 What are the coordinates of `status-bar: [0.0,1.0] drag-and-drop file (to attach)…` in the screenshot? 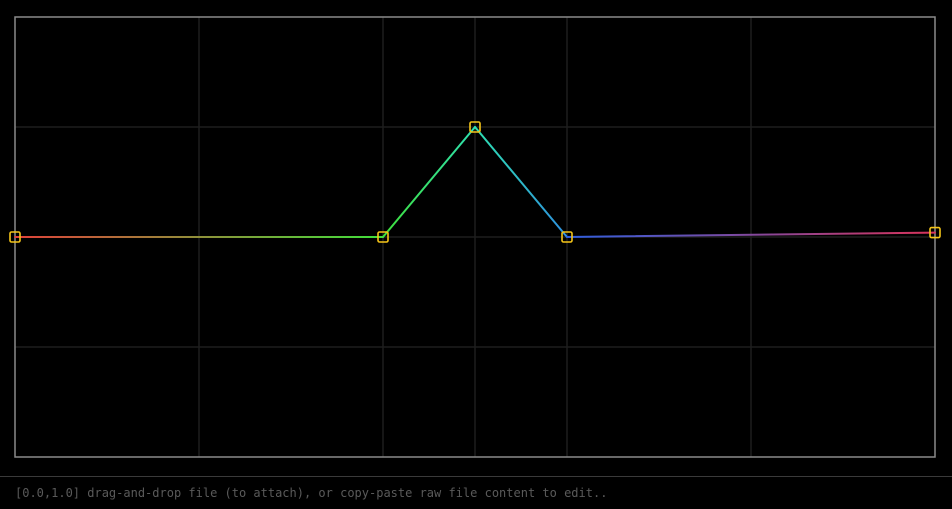 It's located at (476, 492).